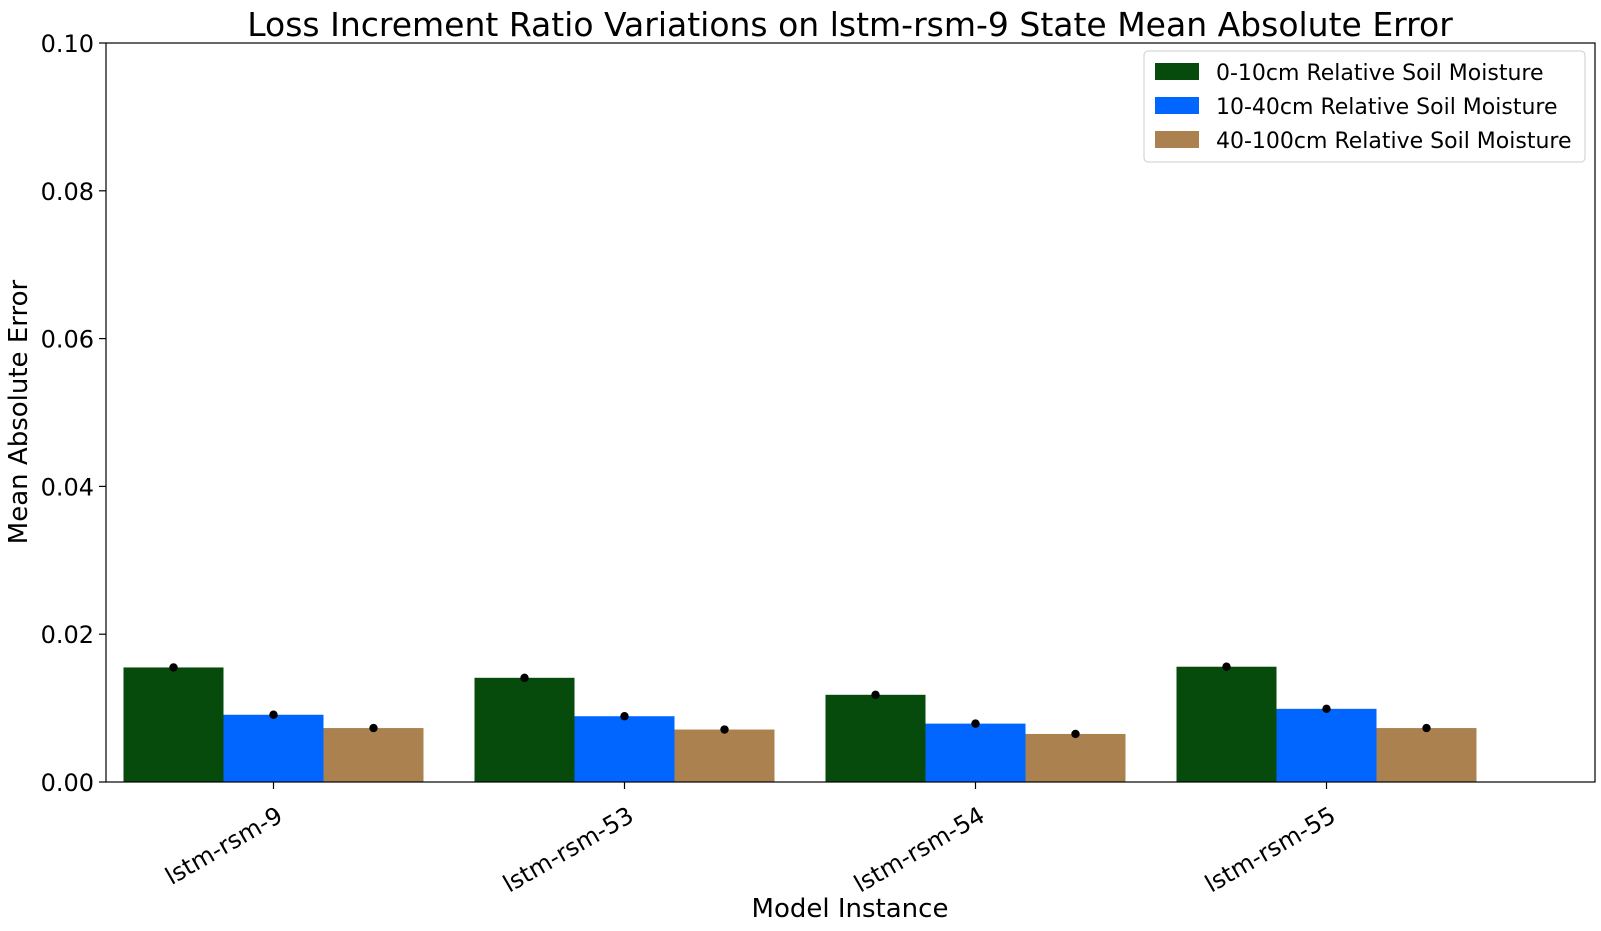 This screenshot has height=931, width=1601. I want to click on y-tick-label: 0.08, so click(67, 192).